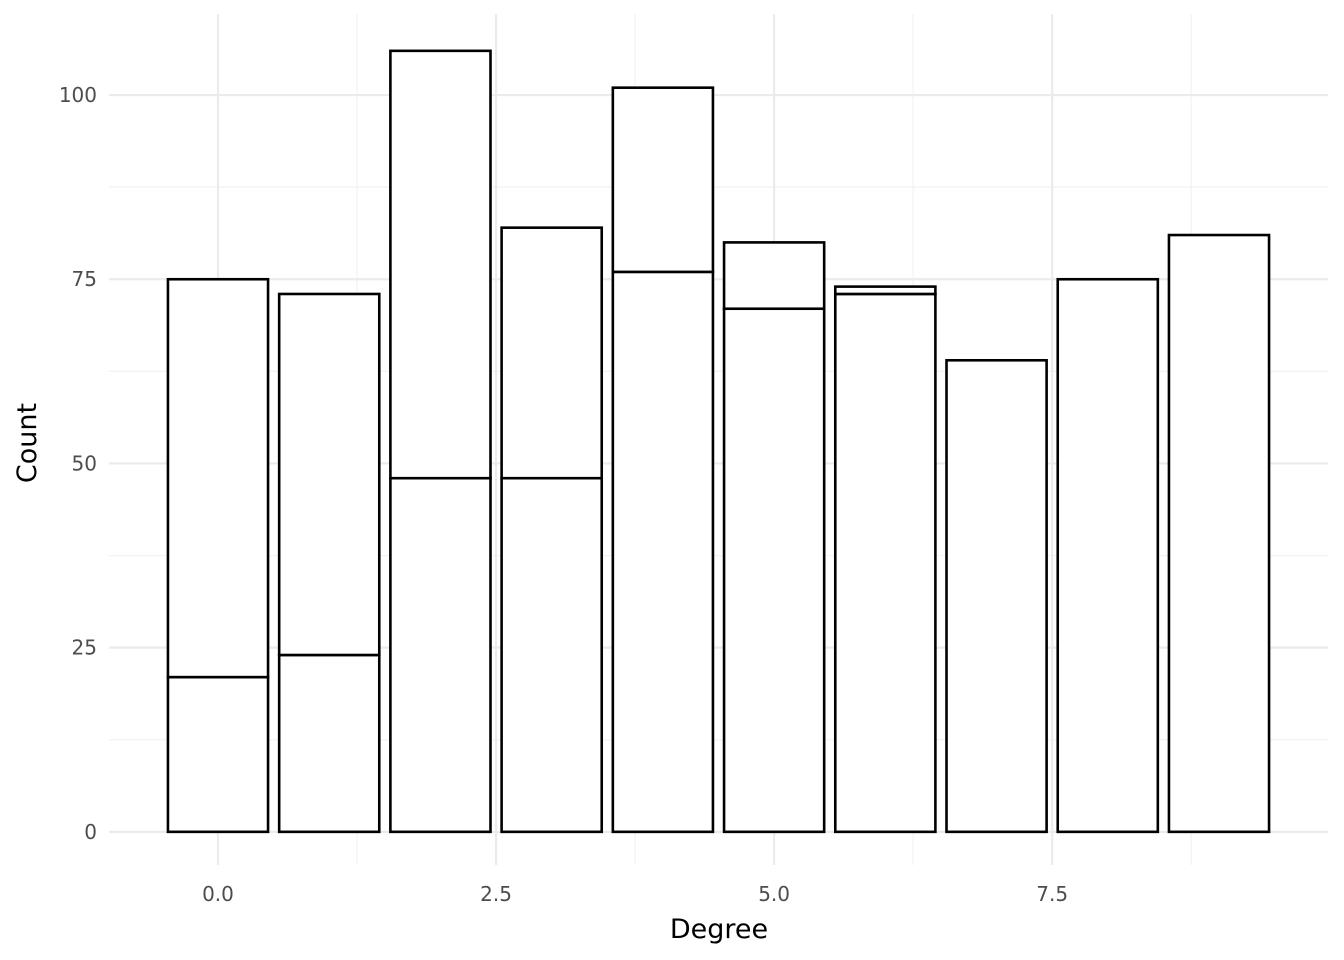 The height and width of the screenshot is (960, 1344). I want to click on y-tick-labels: 0 25 50 75 100, so click(78, 463).